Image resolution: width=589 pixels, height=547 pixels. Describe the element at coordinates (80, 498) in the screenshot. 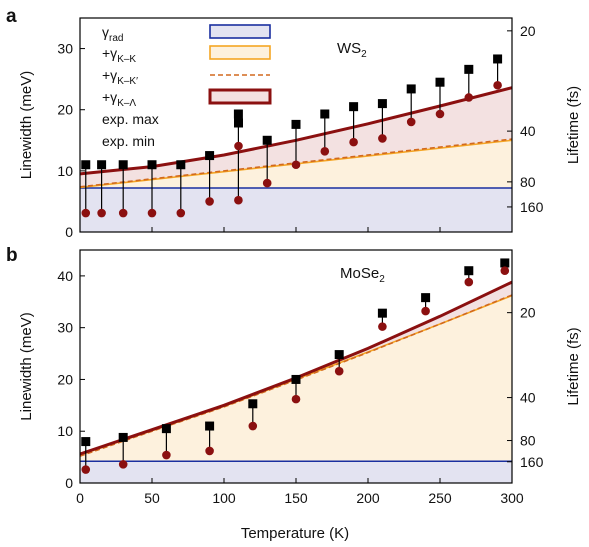

I see `x-tick-label: 0` at that location.